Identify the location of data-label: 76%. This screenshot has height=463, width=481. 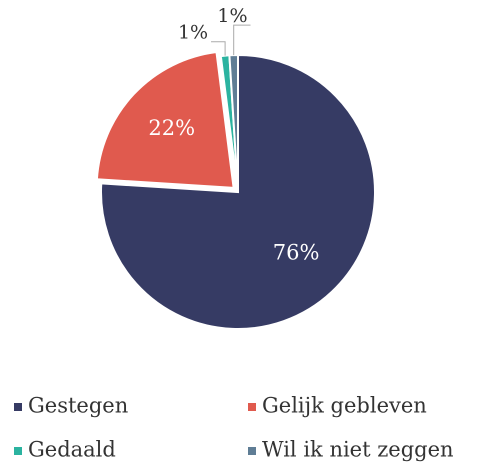
(296, 252).